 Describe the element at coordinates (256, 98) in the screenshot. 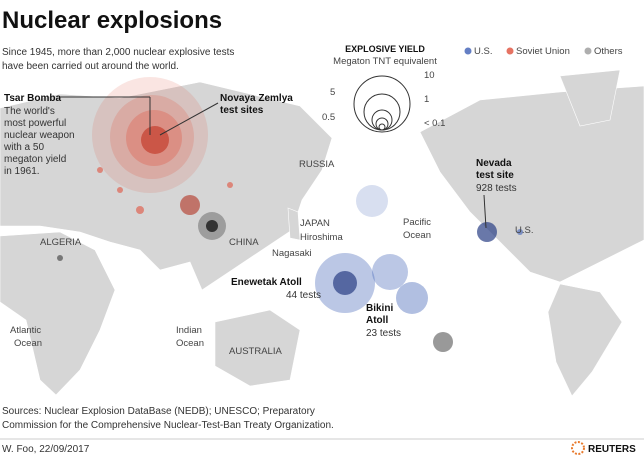

I see `annotation-title: Novaya Zemlya` at that location.